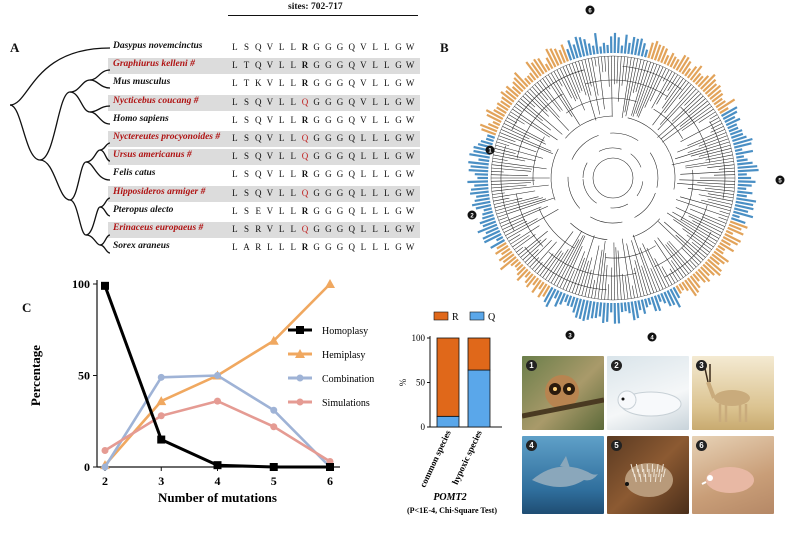 The height and width of the screenshot is (548, 800). Describe the element at coordinates (217, 421) in the screenshot. I see `series-line-combination` at that location.